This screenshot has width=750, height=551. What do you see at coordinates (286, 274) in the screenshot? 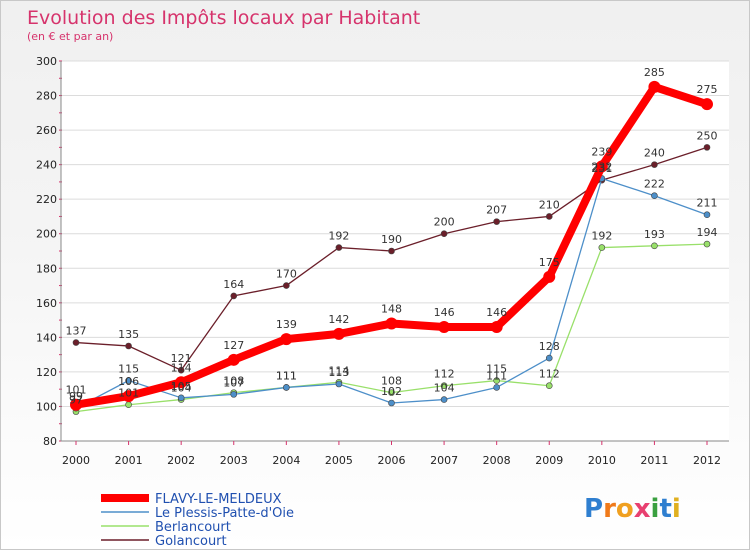
I see `data-label: 170` at bounding box center [286, 274].